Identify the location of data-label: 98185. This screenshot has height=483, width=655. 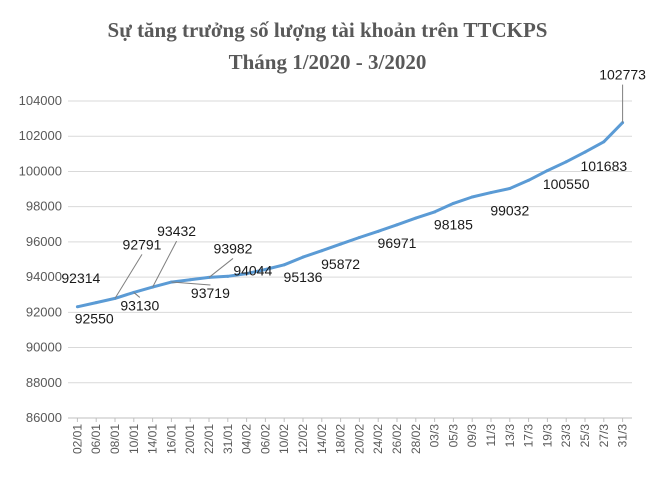
(453, 224).